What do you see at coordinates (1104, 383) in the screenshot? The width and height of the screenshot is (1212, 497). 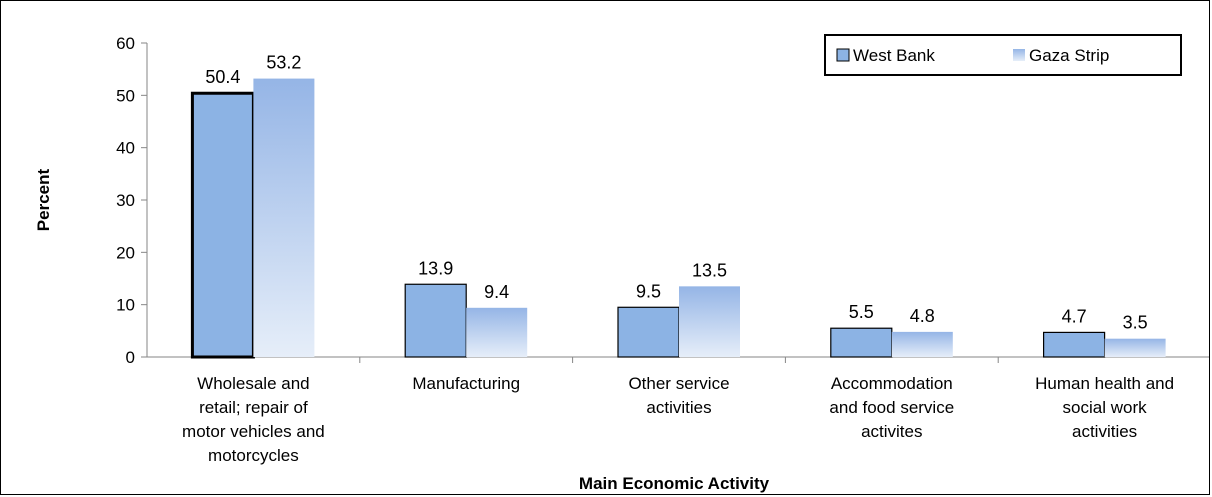 I see `x-tick-label-line: Human health and` at bounding box center [1104, 383].